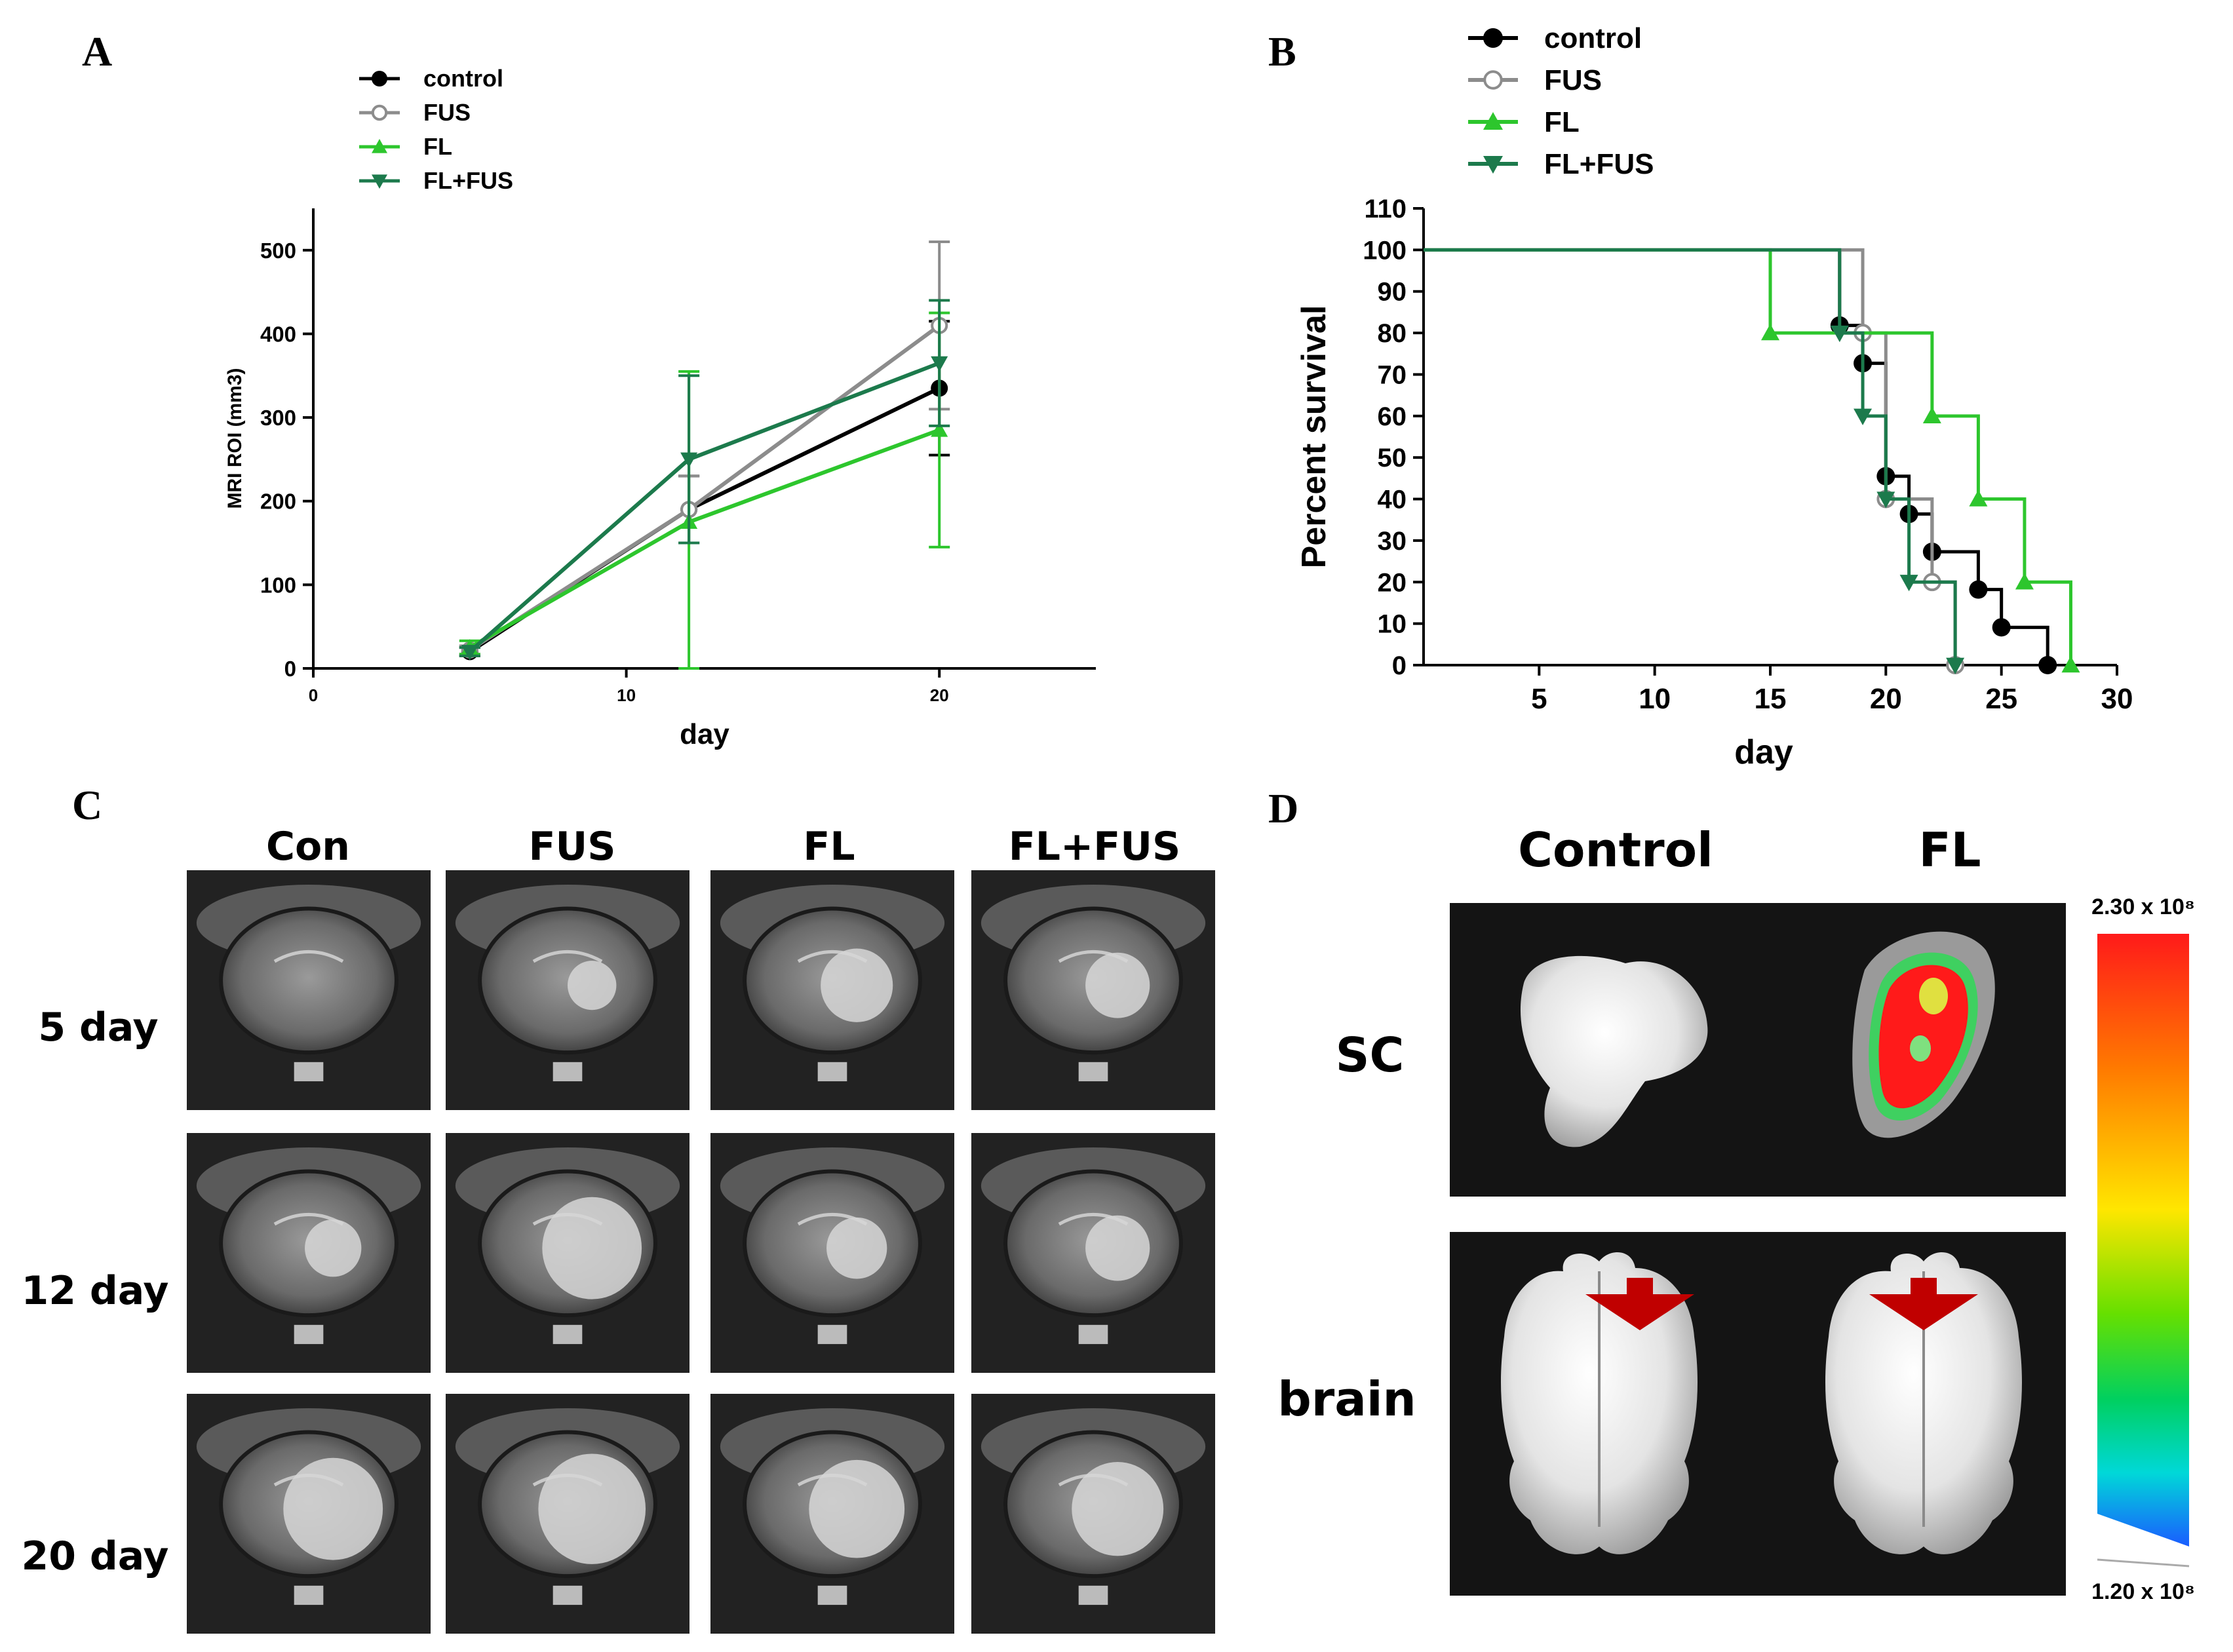 The height and width of the screenshot is (1652, 2233). Describe the element at coordinates (829, 847) in the screenshot. I see `mri-col-label-fl: FL` at that location.